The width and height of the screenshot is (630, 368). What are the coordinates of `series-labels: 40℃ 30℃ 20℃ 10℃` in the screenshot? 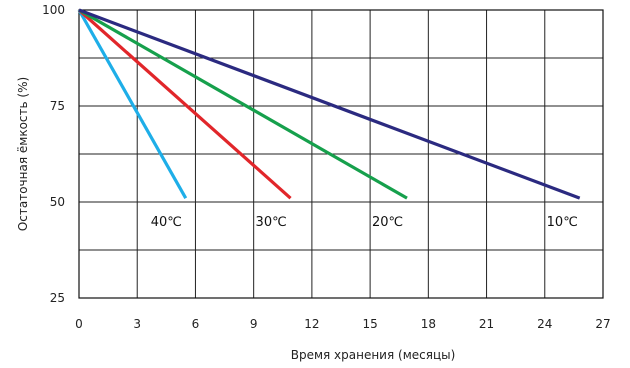 It's located at (364, 222).